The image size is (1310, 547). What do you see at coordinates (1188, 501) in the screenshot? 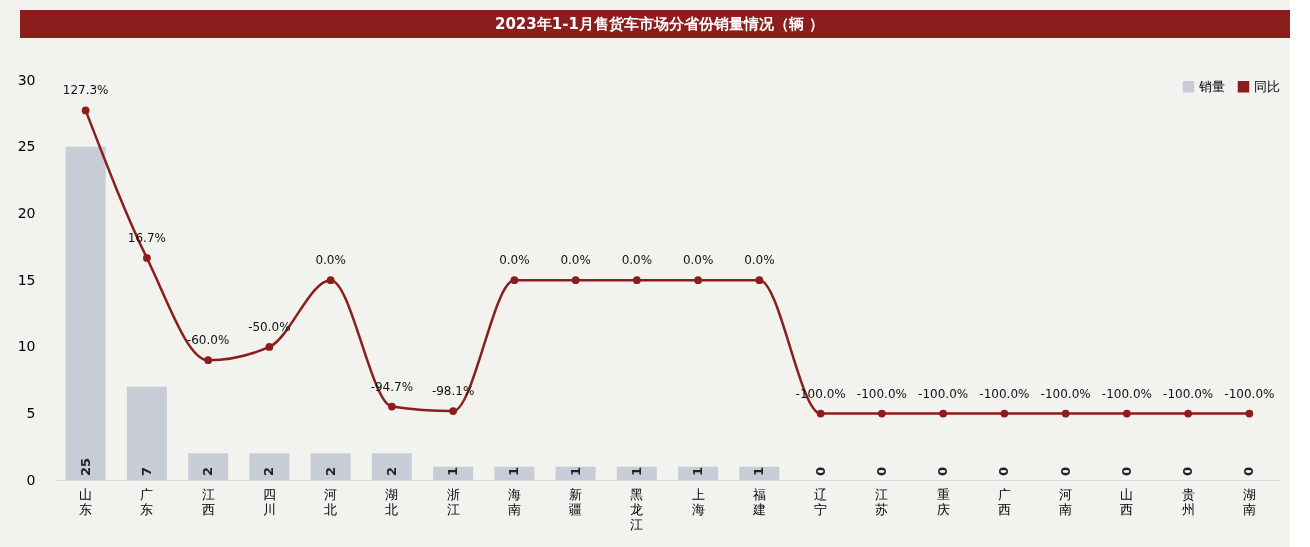
I see `x-tick-label: 贵州` at bounding box center [1188, 501].